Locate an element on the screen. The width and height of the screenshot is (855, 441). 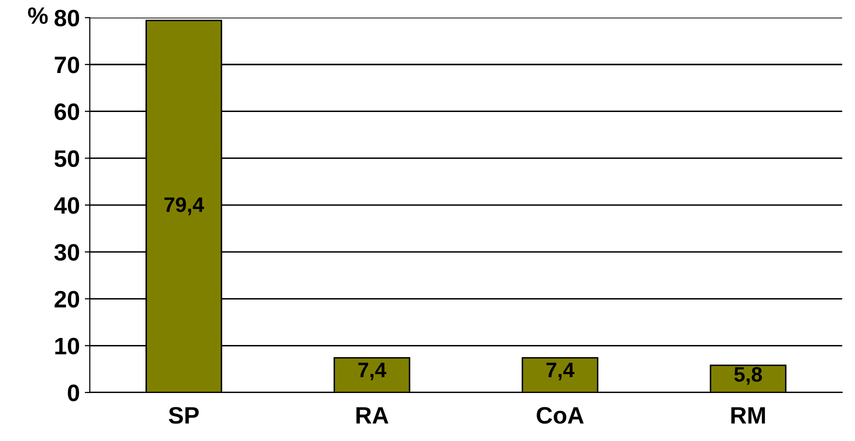
y-tick-label: 0 is located at coordinates (74, 393).